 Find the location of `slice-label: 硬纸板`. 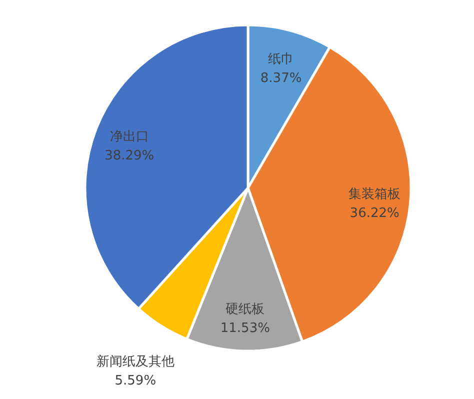

slice-label: 硬纸板 is located at coordinates (245, 310).